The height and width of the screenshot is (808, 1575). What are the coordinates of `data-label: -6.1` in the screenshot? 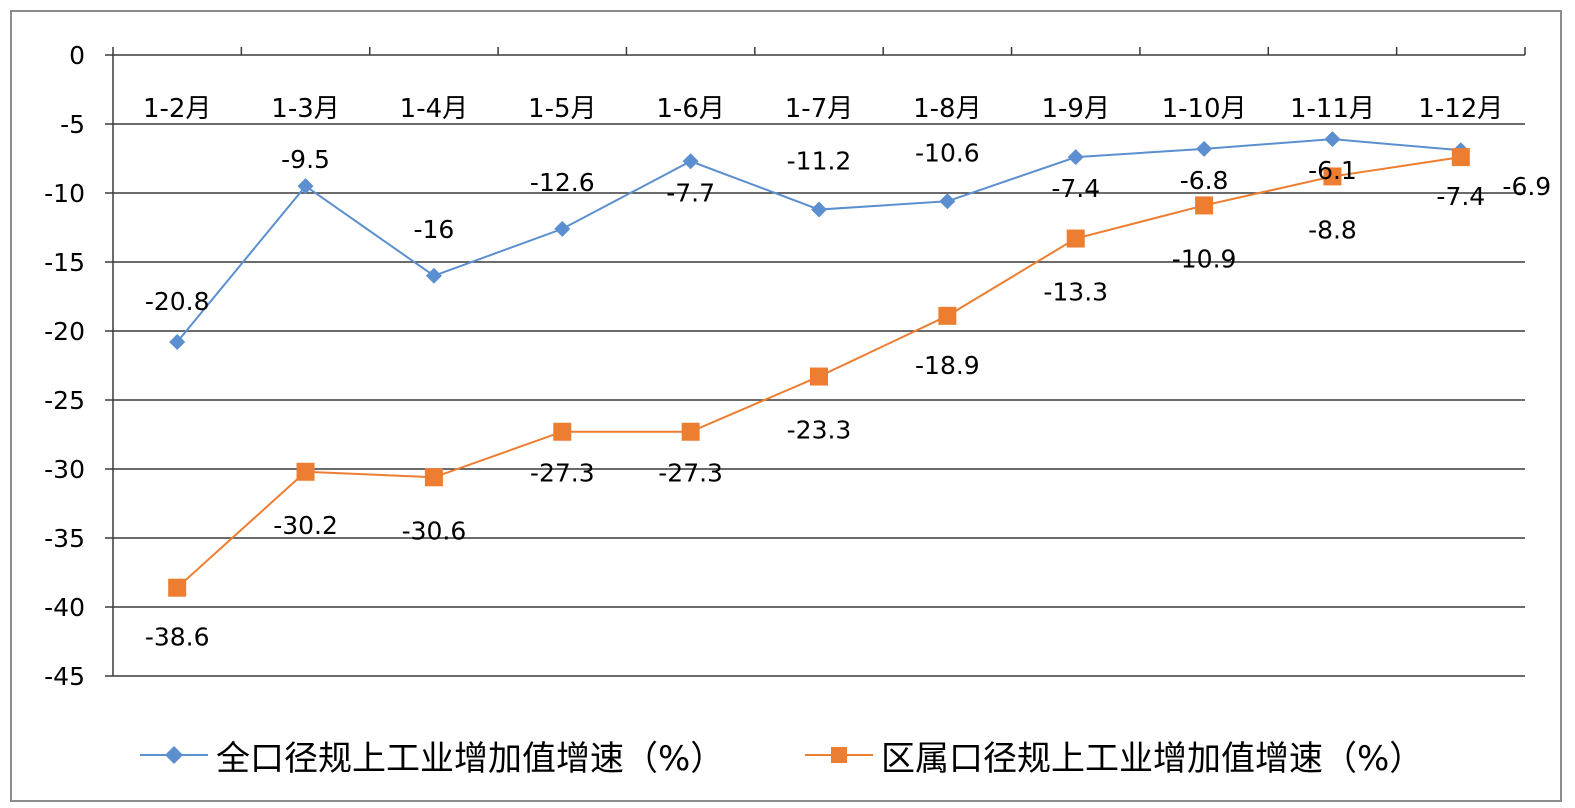 It's located at (1332, 170).